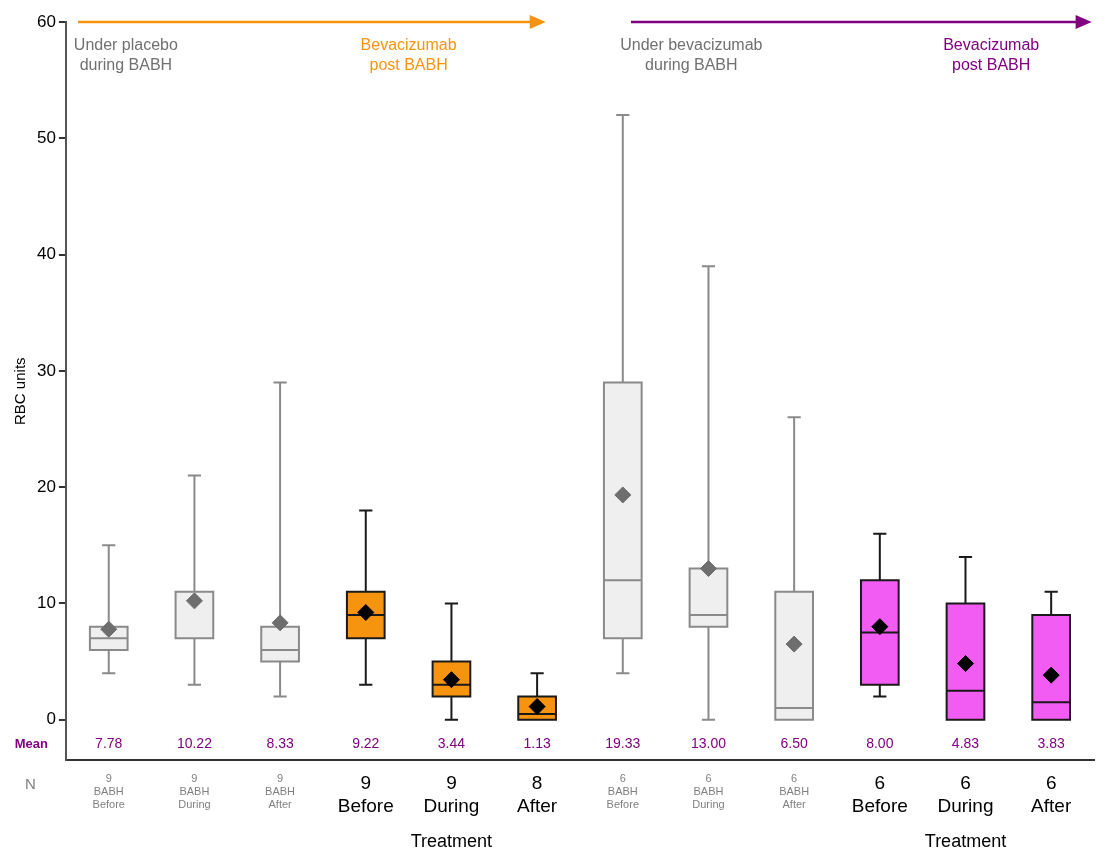 The height and width of the screenshot is (866, 1111). Describe the element at coordinates (623, 742) in the screenshot. I see `text: 19.33` at that location.